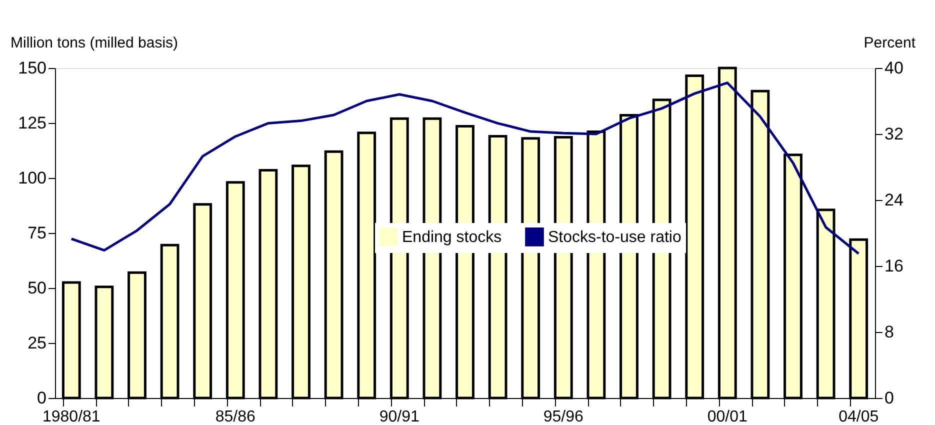  I want to click on x-tick-label: 00/01, so click(727, 416).